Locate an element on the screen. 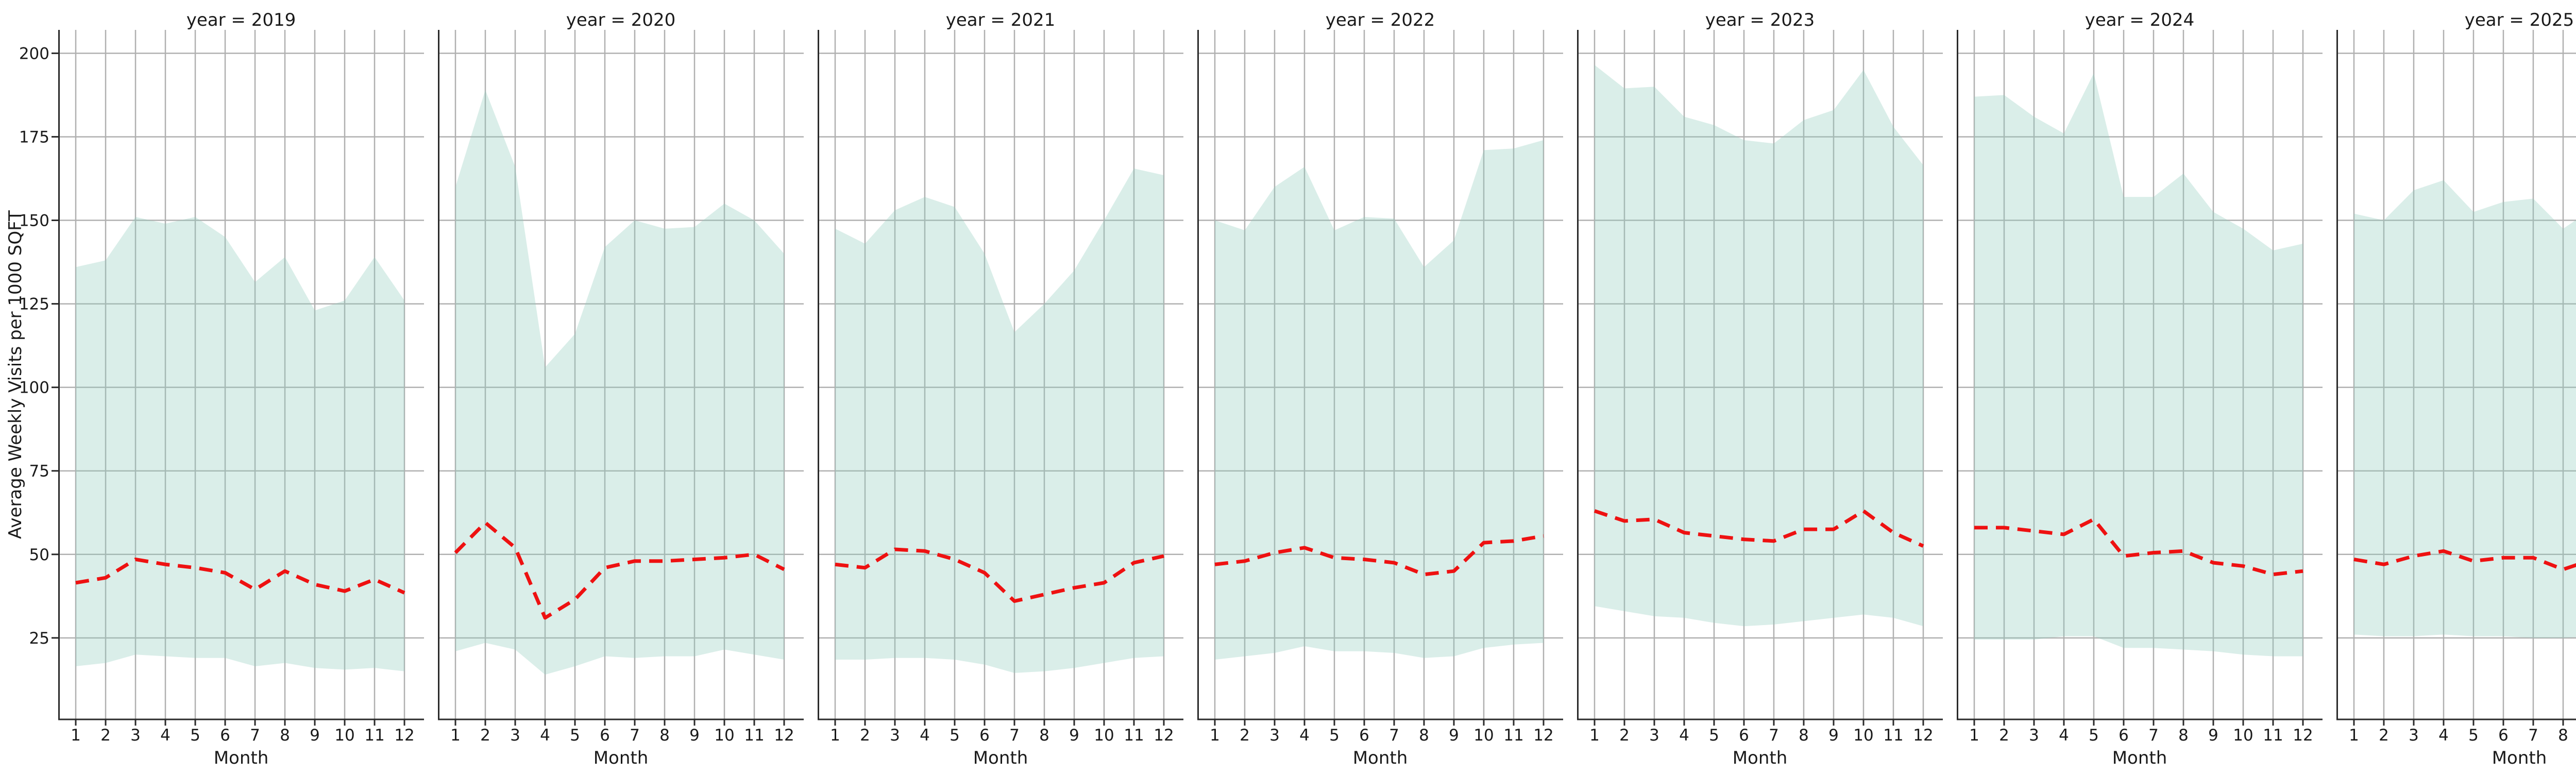 The image size is (2576, 773). y-tick-label: 75 is located at coordinates (39, 471).